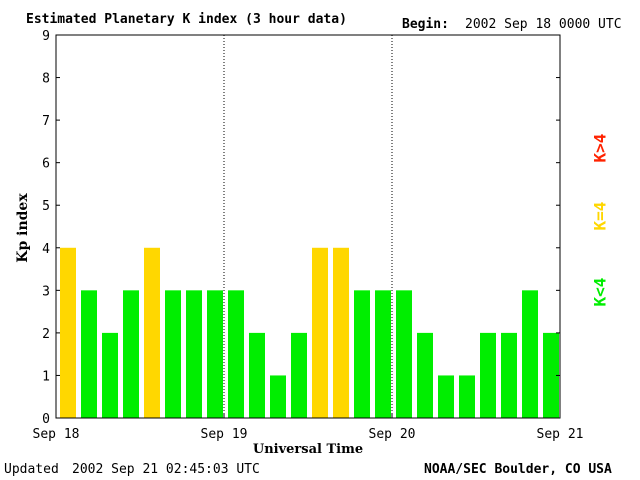  What do you see at coordinates (518, 469) in the screenshot?
I see `source-credit: NOAA/SEC Boulder, CO USA` at bounding box center [518, 469].